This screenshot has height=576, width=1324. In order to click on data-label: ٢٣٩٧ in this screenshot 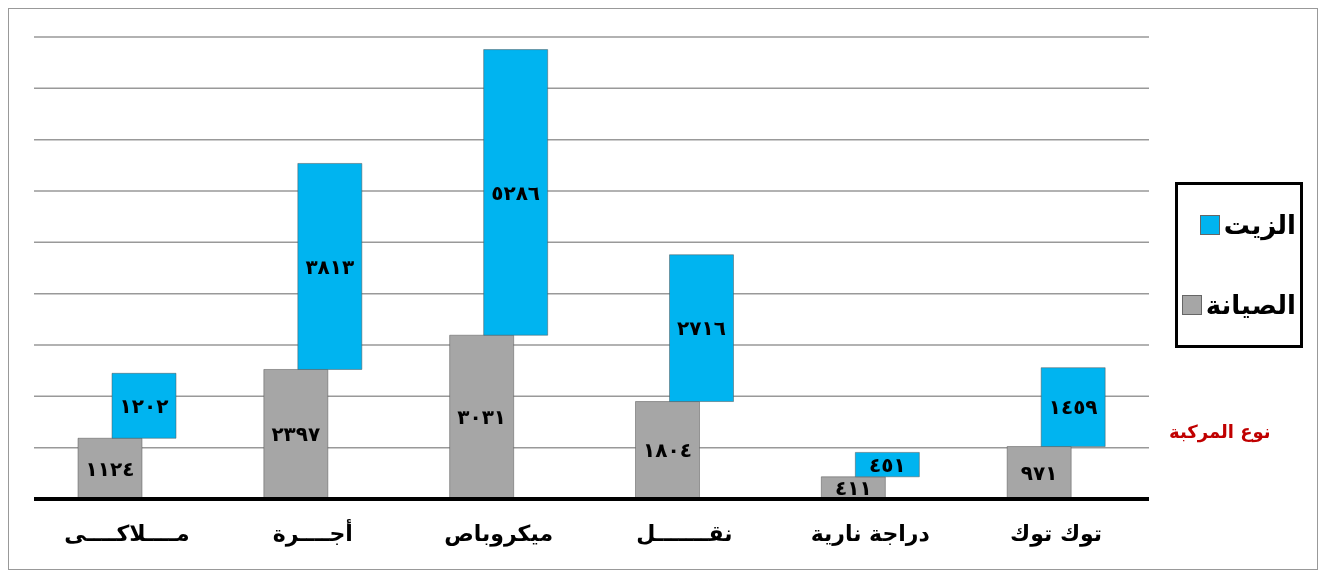, I will do `click(296, 434)`.